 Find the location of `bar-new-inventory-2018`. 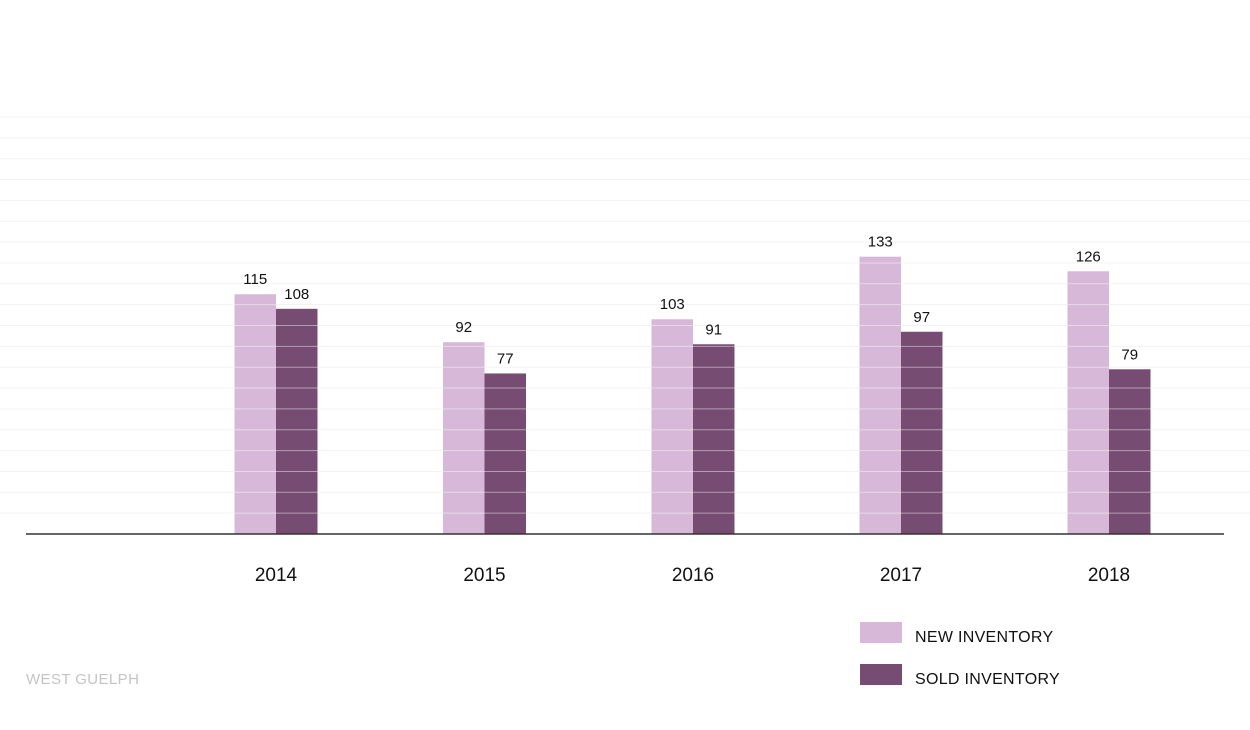

bar-new-inventory-2018 is located at coordinates (1088, 402).